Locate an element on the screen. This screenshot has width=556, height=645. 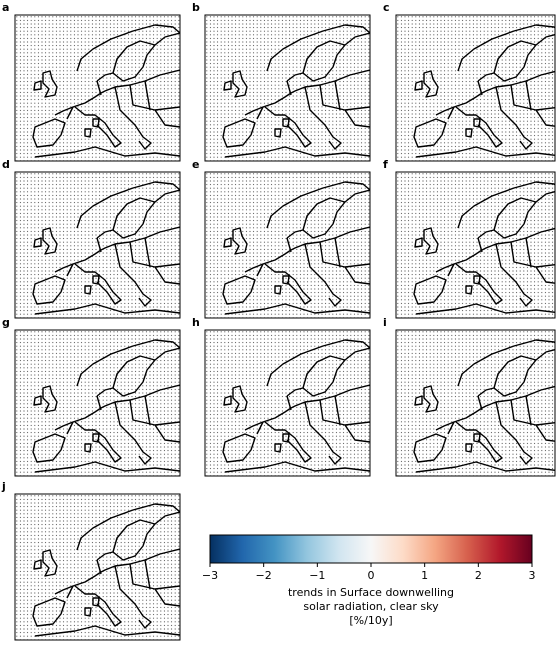
colorbar-label: trends in Surface downwelling is located at coordinates (371, 592).